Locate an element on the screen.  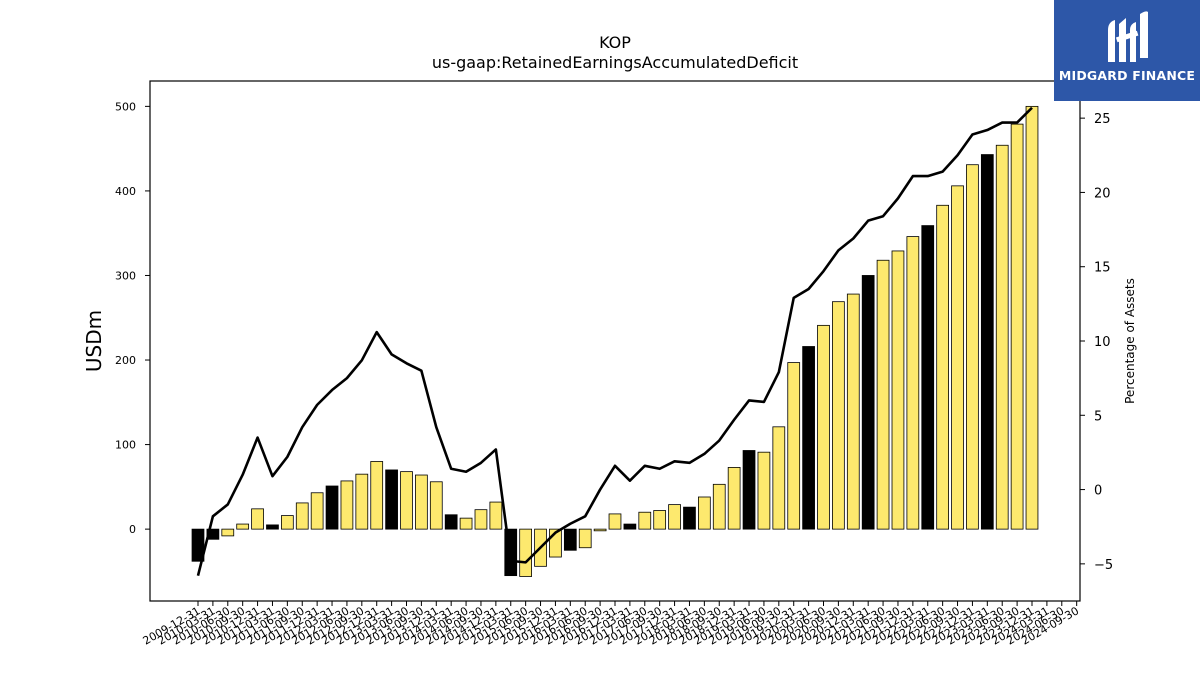
y2-tick--5: −5 is located at coordinates (1103, 565).